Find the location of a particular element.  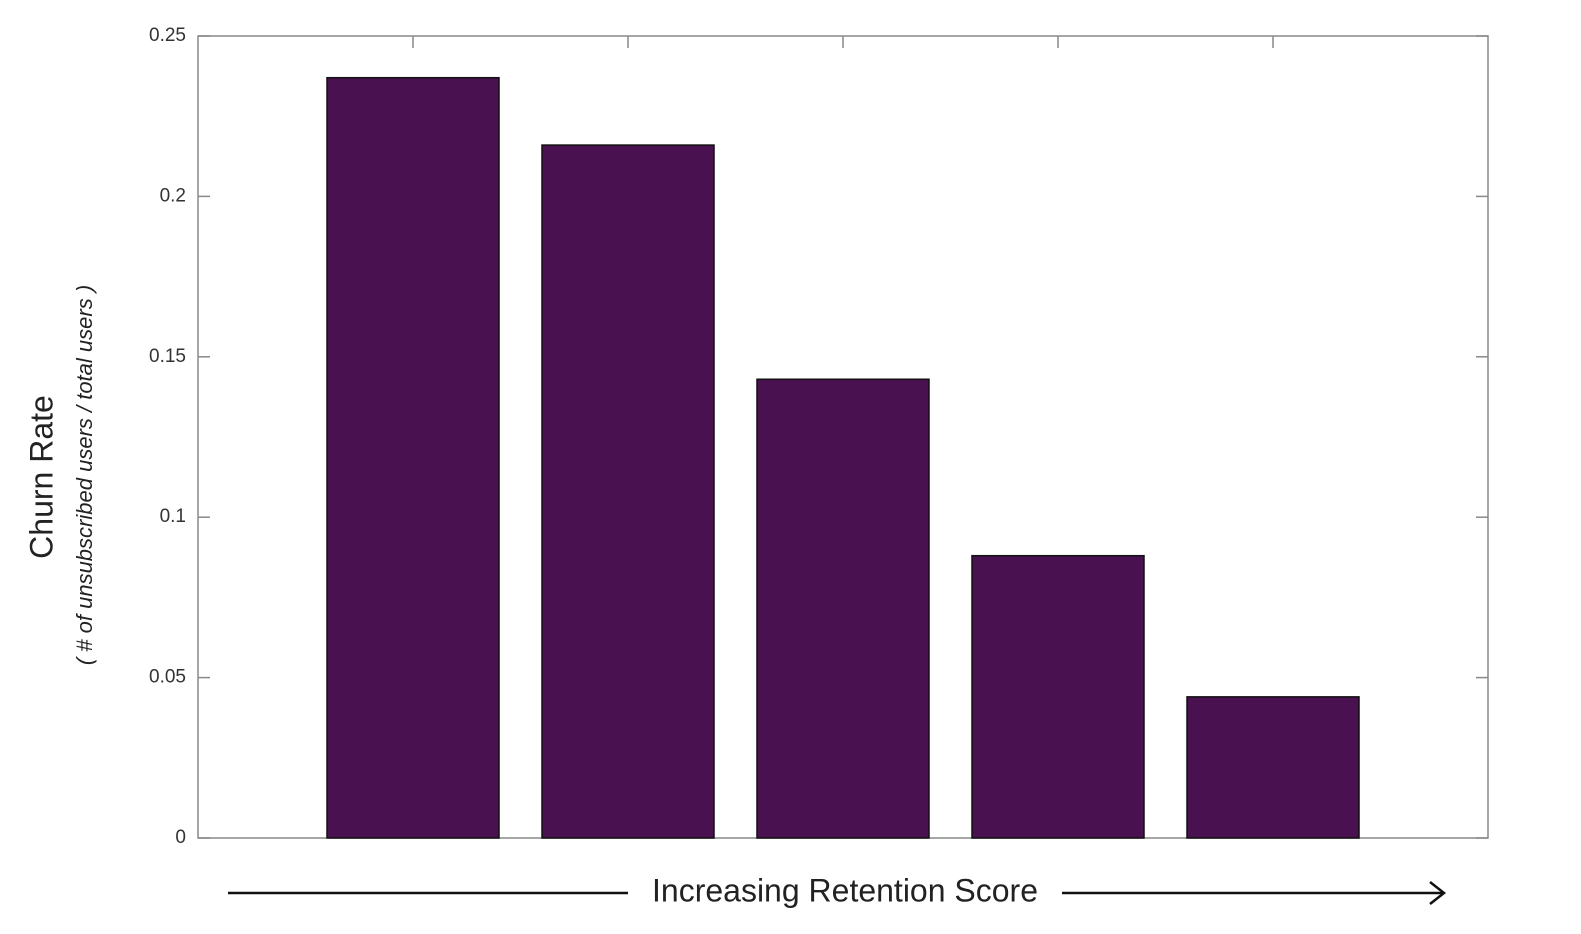

y-tick-label: 0 is located at coordinates (180, 837).